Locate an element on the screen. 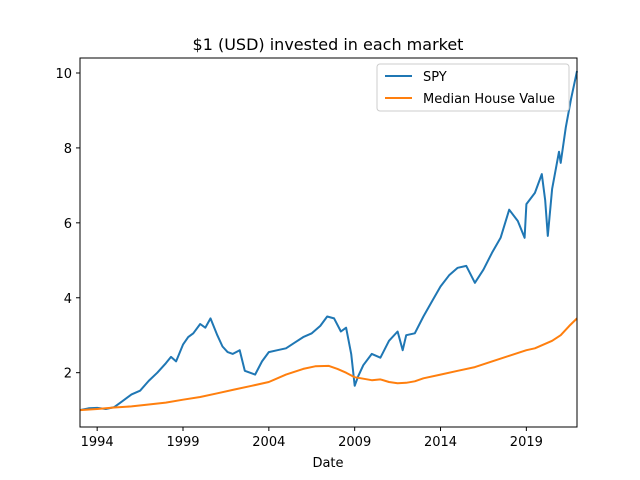 This screenshot has height=480, width=640. legend-box is located at coordinates (473, 87).